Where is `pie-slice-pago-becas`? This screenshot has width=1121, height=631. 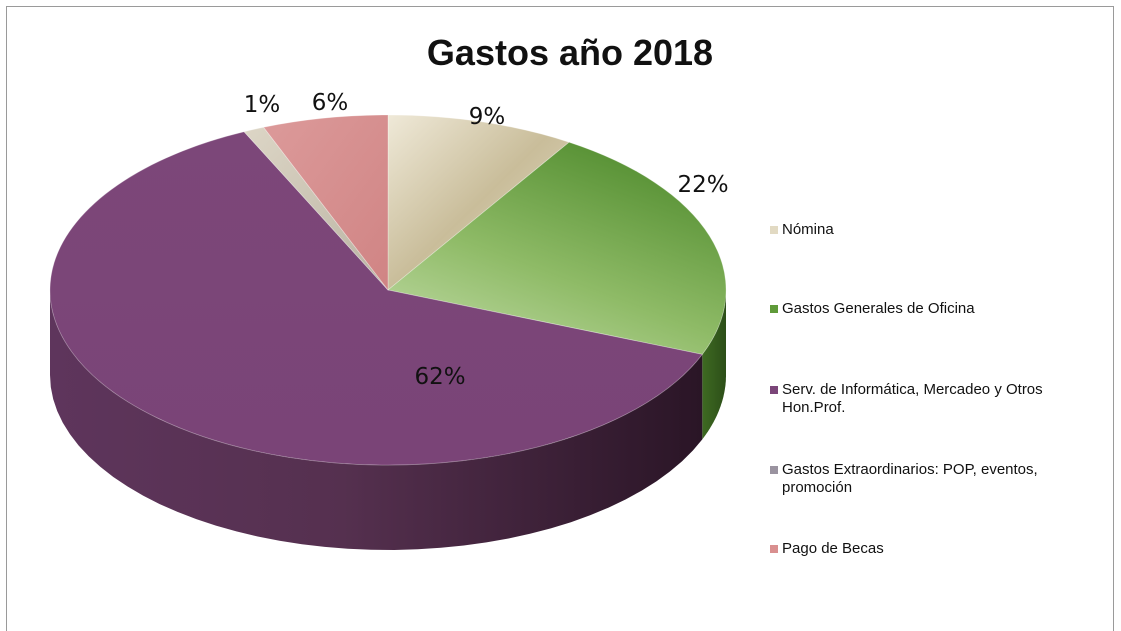
pie-slice-pago-becas is located at coordinates (325, 203).